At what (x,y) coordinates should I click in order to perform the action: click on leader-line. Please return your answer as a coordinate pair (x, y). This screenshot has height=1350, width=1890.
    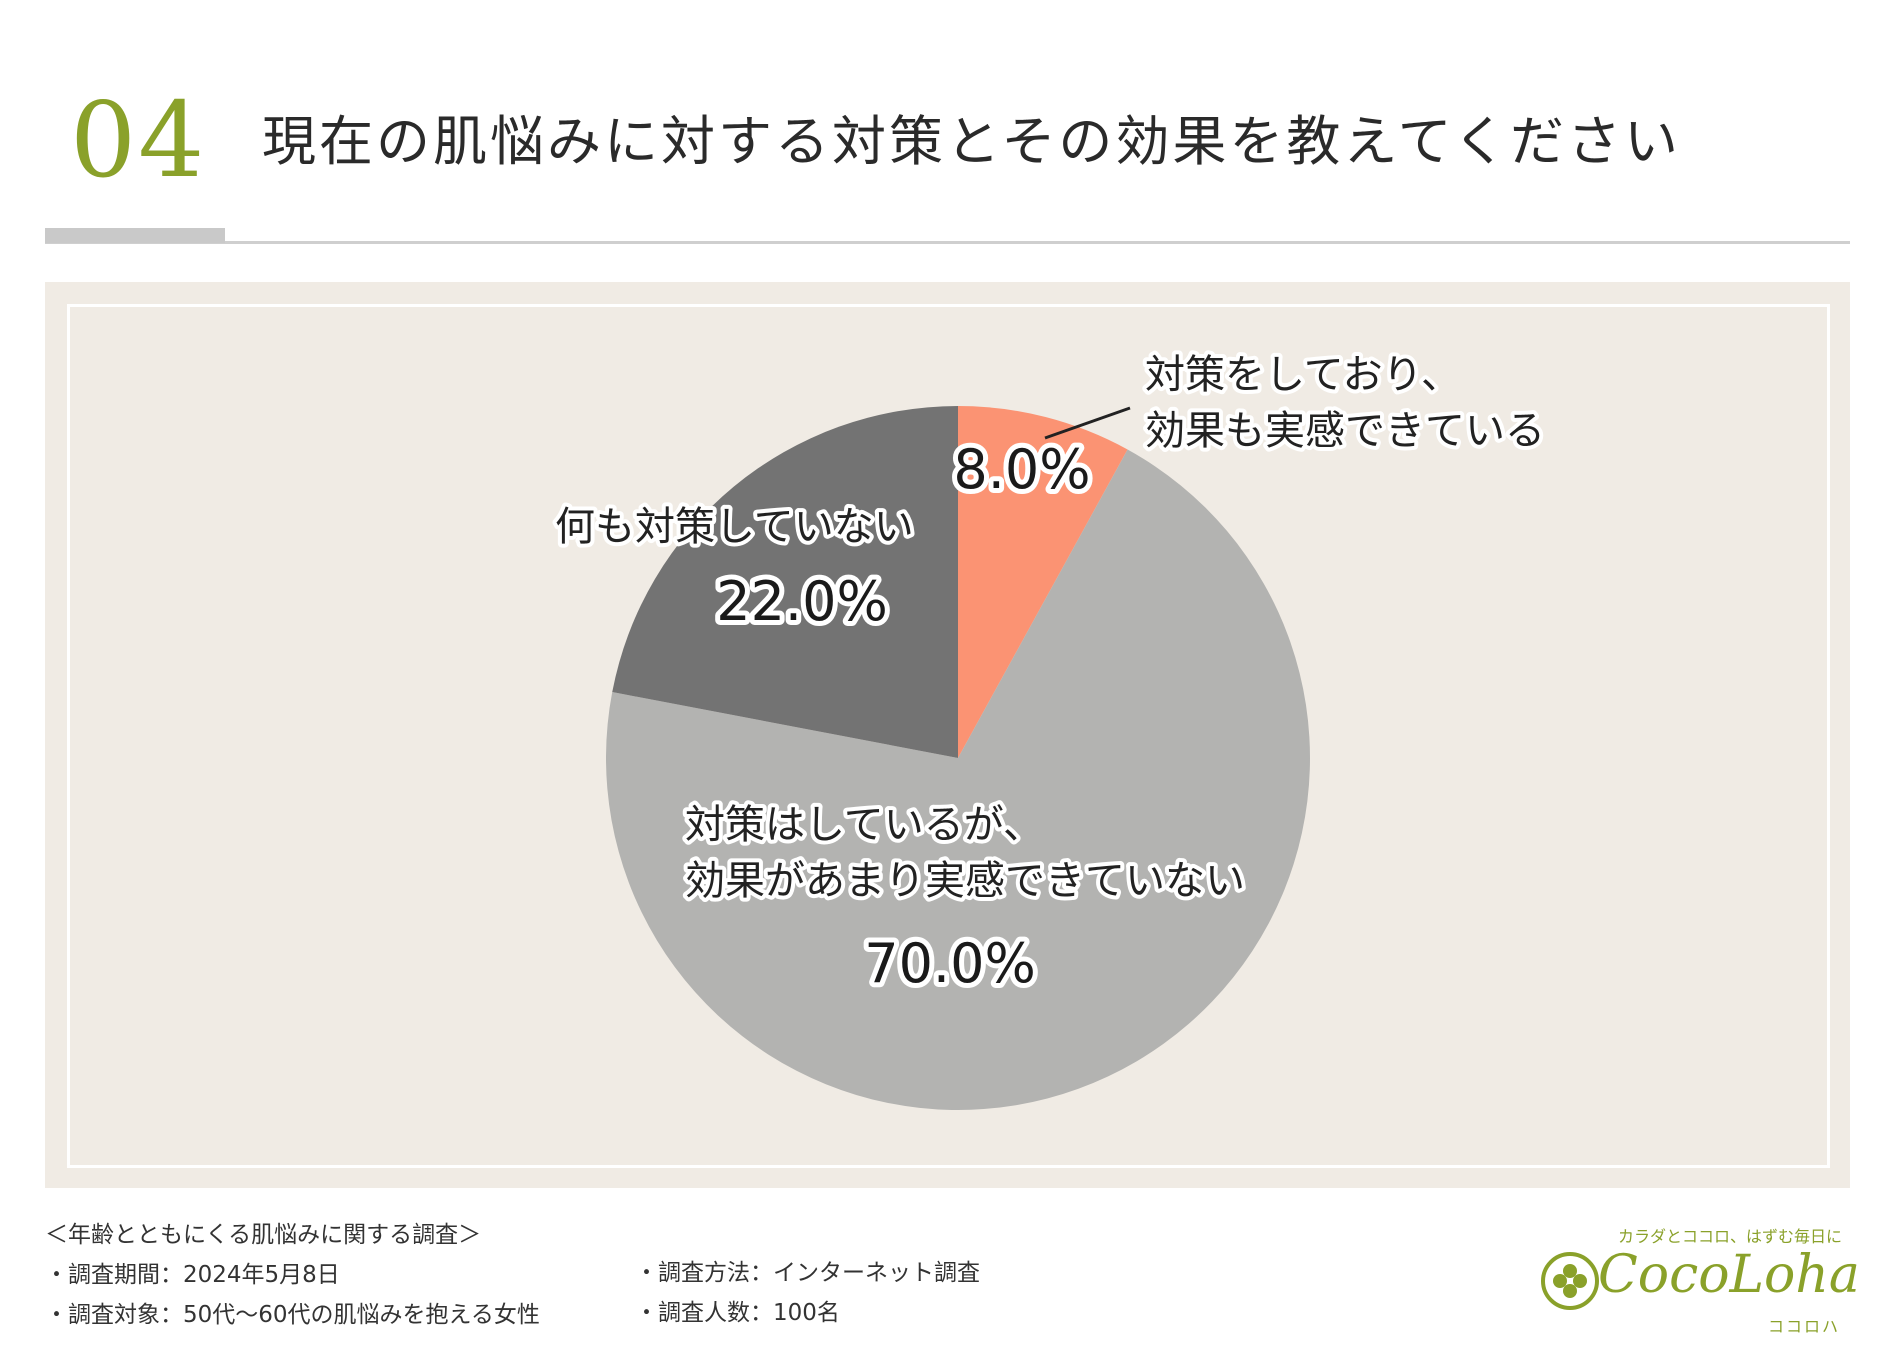
    Looking at the image, I should click on (1087, 423).